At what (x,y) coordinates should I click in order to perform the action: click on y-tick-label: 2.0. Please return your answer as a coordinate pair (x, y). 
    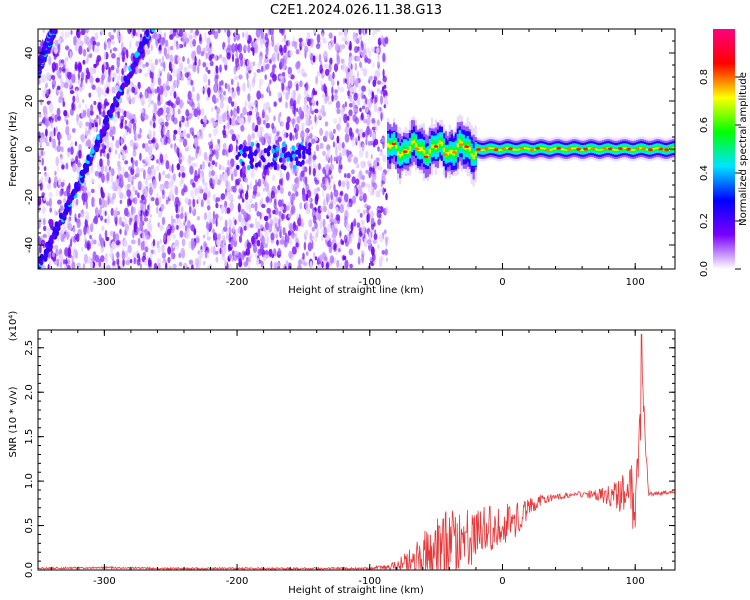
    Looking at the image, I should click on (29, 392).